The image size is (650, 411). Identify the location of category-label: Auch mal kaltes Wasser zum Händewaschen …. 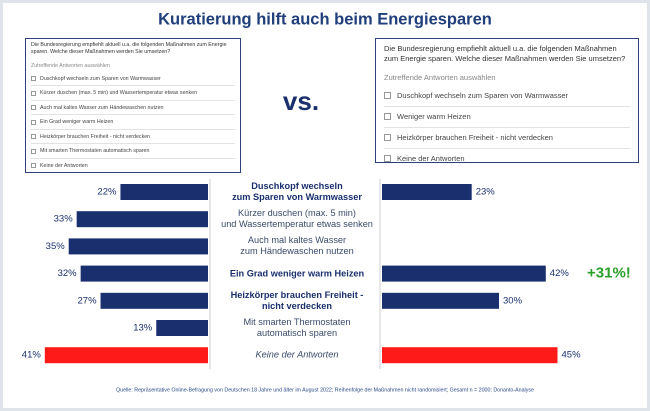
(297, 246).